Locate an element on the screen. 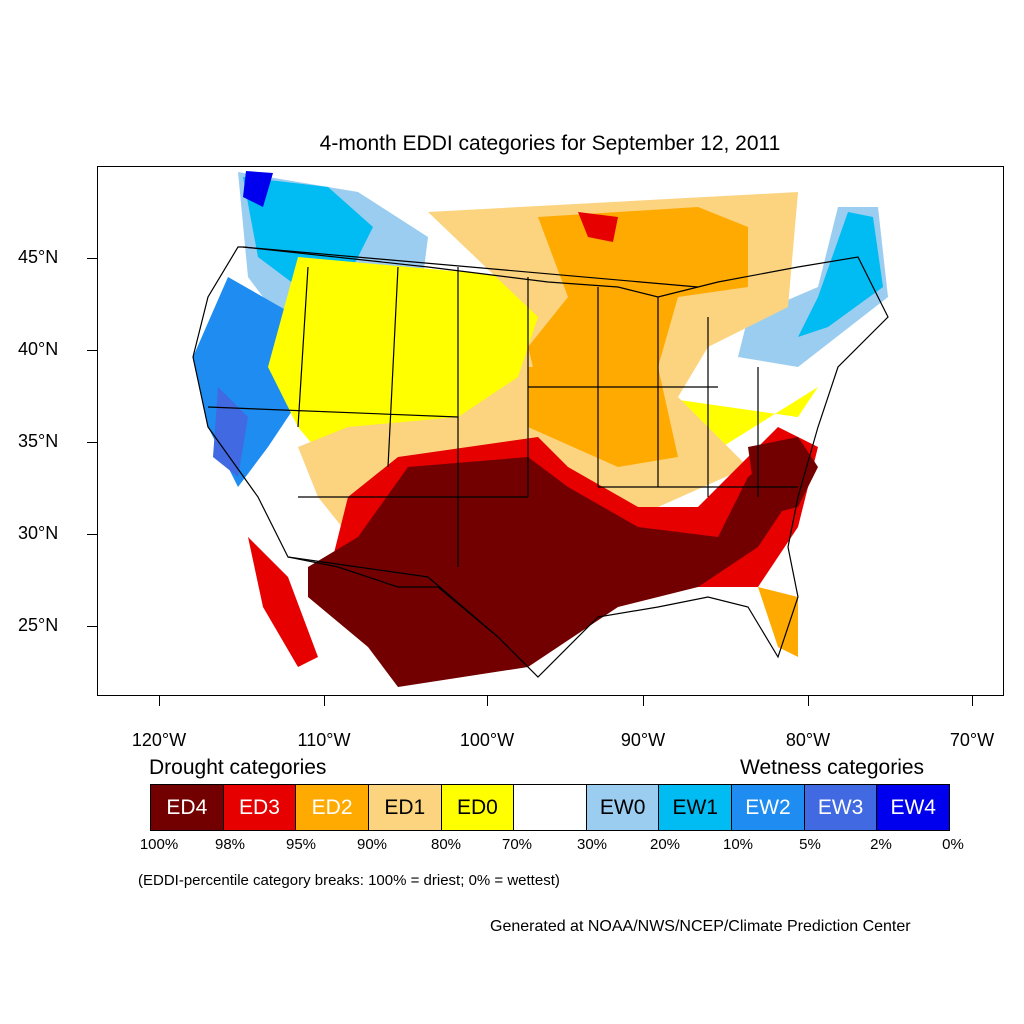 The height and width of the screenshot is (1024, 1024). swatch-neutral is located at coordinates (550, 807).